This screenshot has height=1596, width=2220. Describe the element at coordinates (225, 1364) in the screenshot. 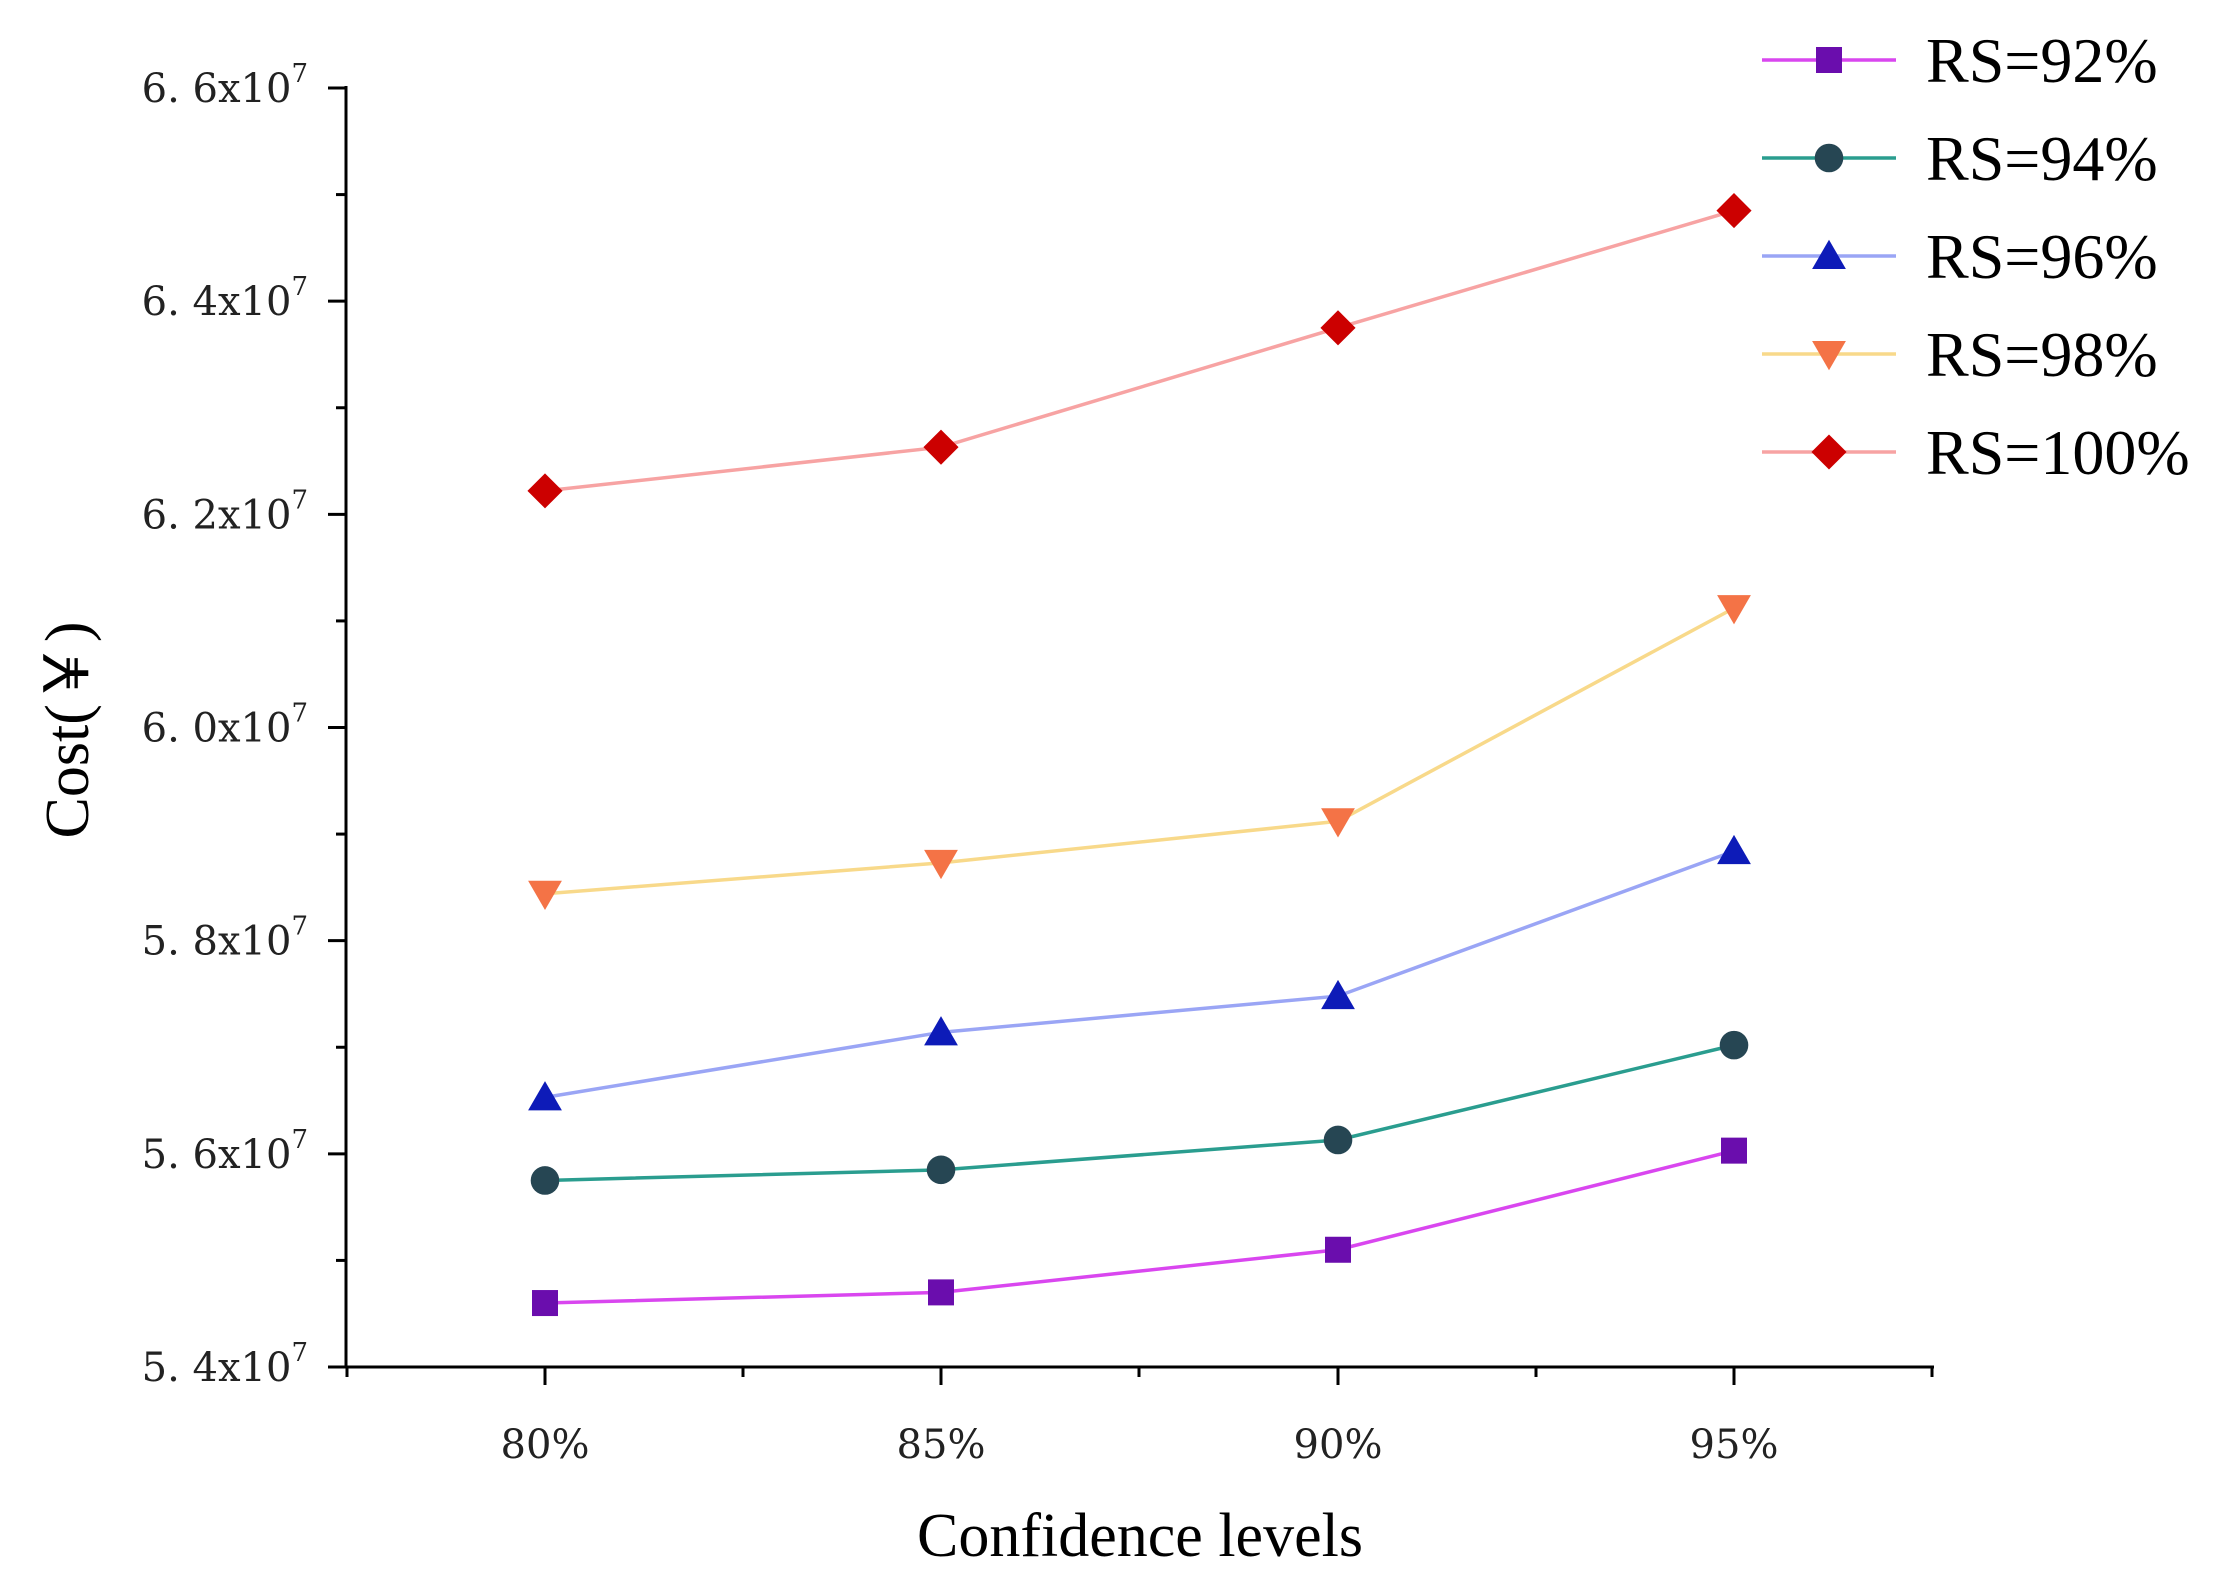

I see `y-tick-label: 5. 4x107` at that location.